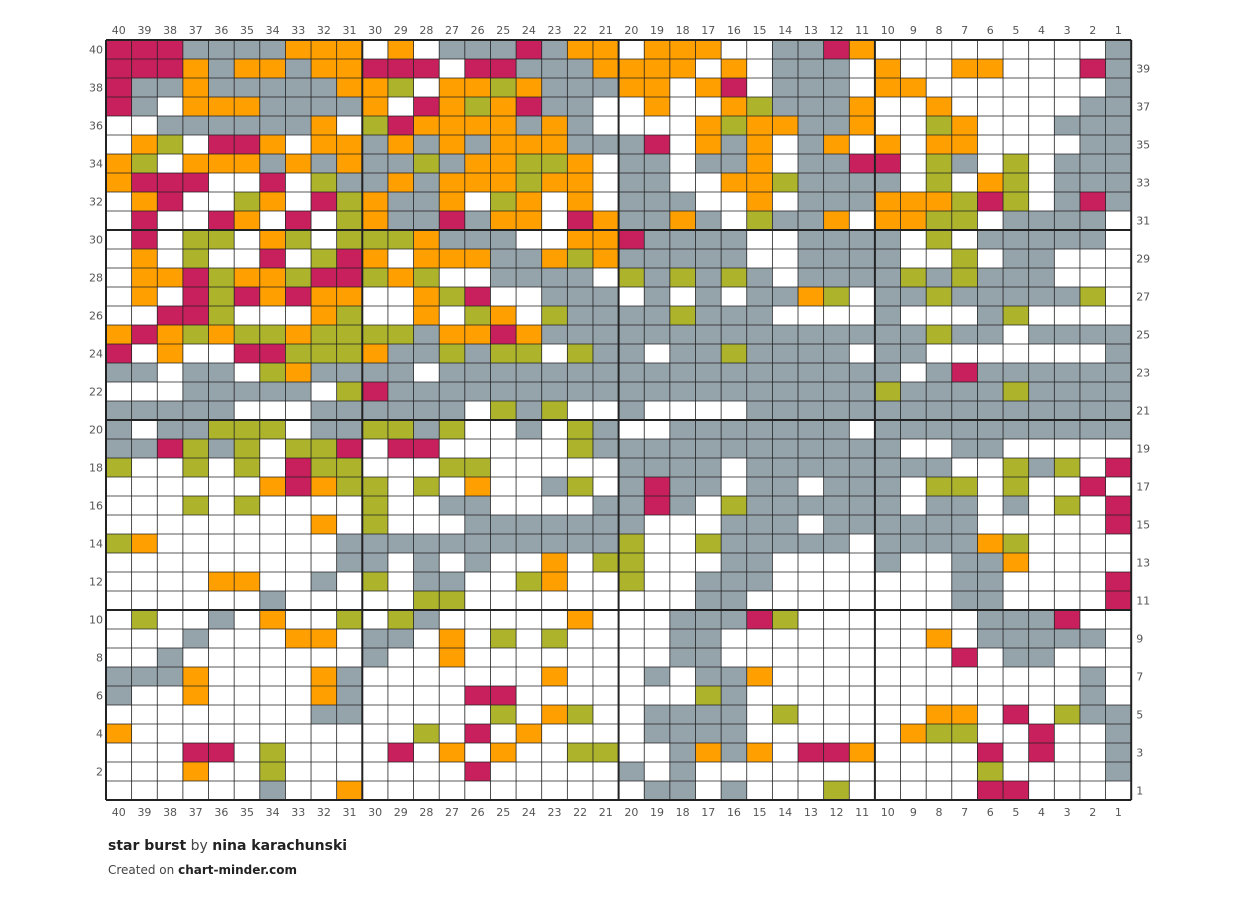  I want to click on row-number-right: 17, so click(1143, 487).